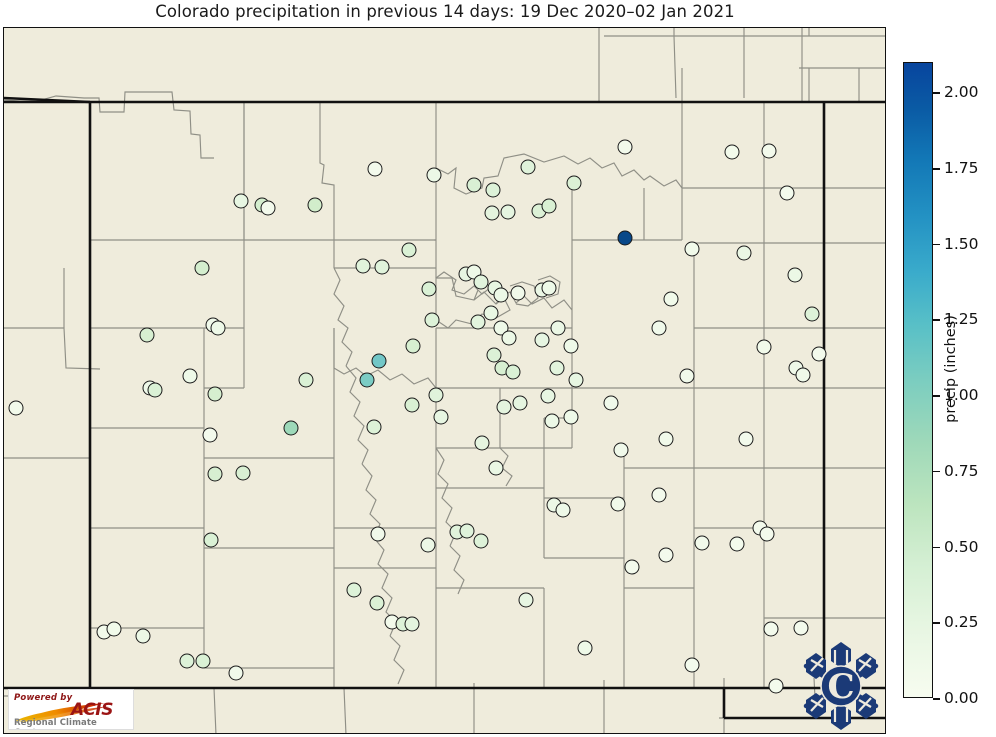 The height and width of the screenshot is (737, 996). I want to click on colorbar: 2.00 1.75 1.50 1.25 1.00 0.75 0.50 0.25 0.00, so click(941, 384).